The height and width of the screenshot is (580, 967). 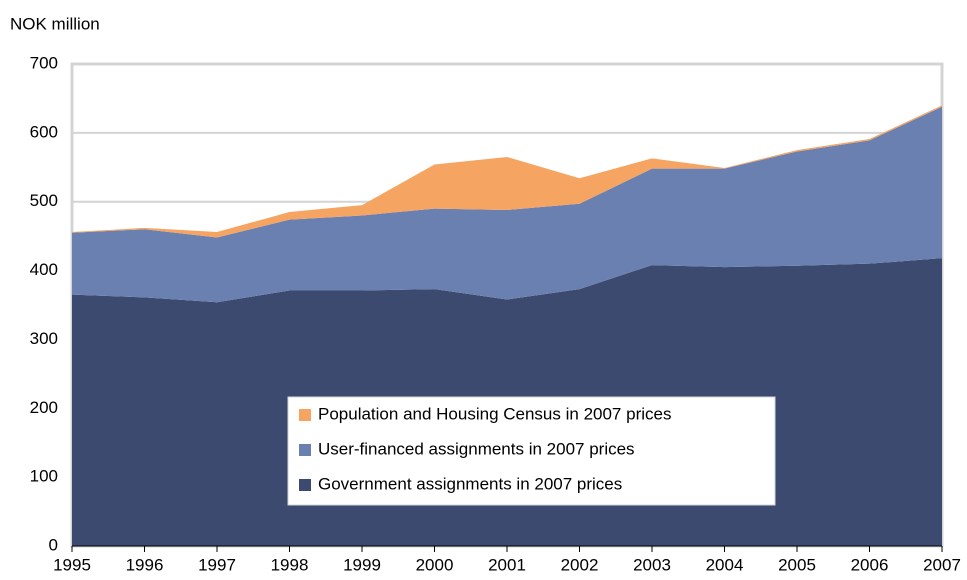 I want to click on y-tick-label: 0, so click(x=53, y=544).